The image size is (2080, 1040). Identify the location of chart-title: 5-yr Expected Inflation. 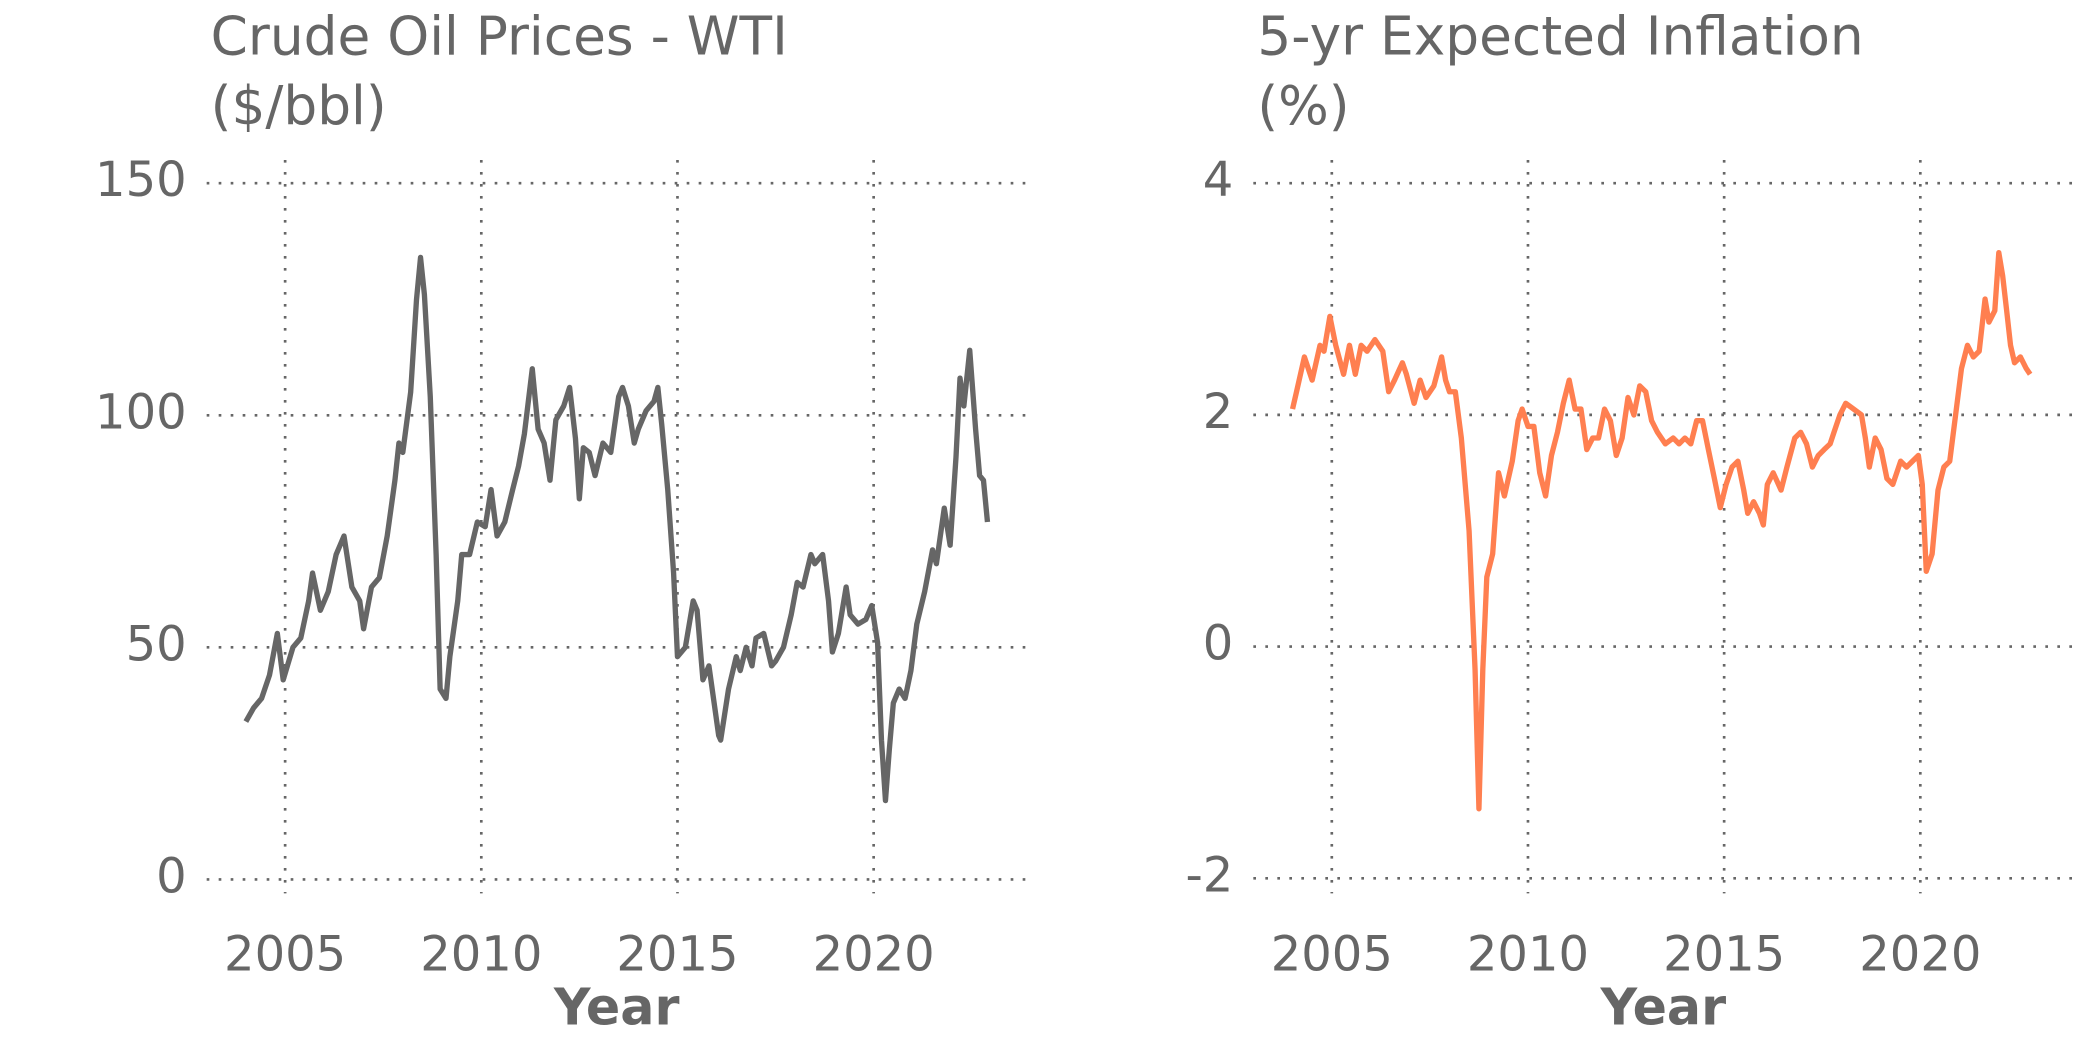
(1560, 36).